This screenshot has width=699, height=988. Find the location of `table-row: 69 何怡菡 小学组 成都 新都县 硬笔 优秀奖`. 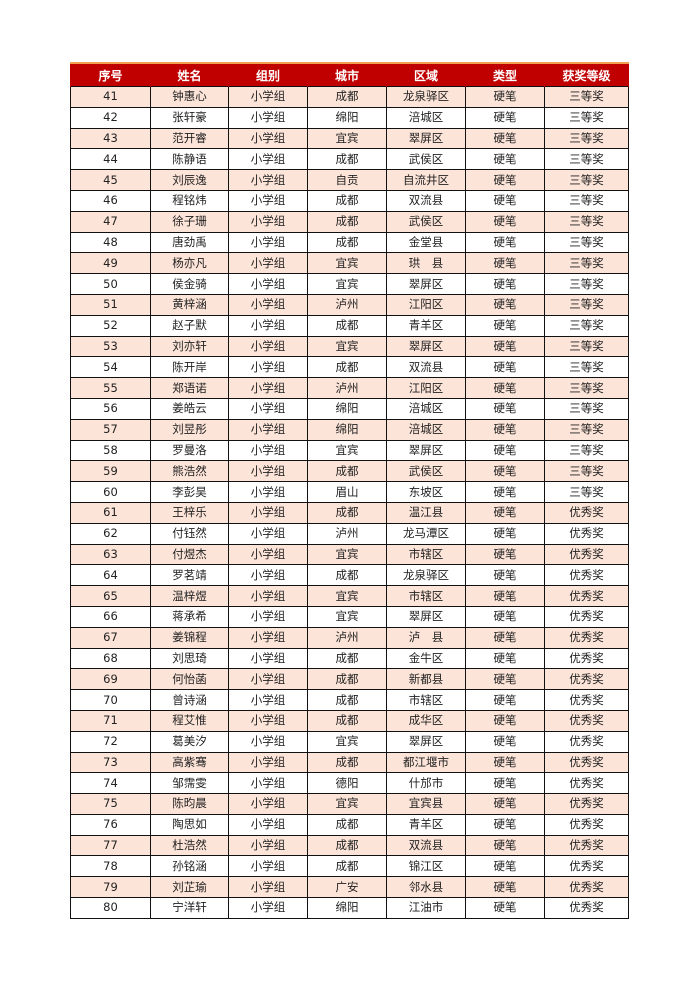

table-row: 69 何怡菡 小学组 成都 新都县 硬笔 优秀奖 is located at coordinates (349, 679).